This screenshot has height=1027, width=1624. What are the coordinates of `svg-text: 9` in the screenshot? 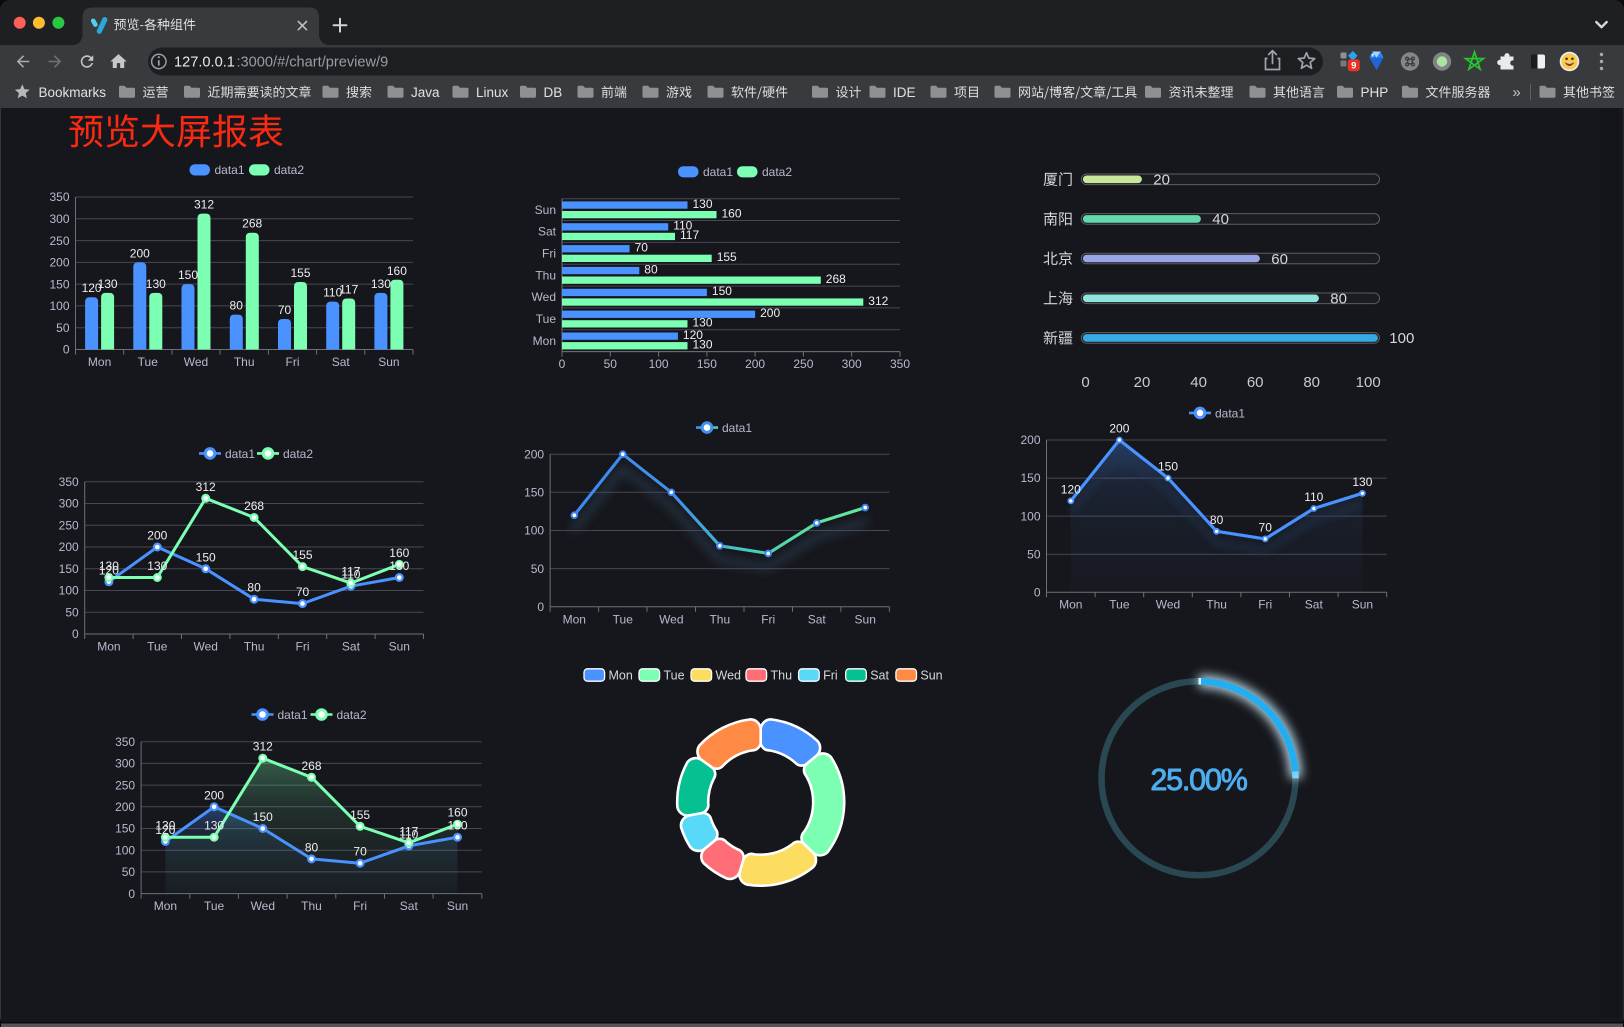 It's located at (1353, 66).